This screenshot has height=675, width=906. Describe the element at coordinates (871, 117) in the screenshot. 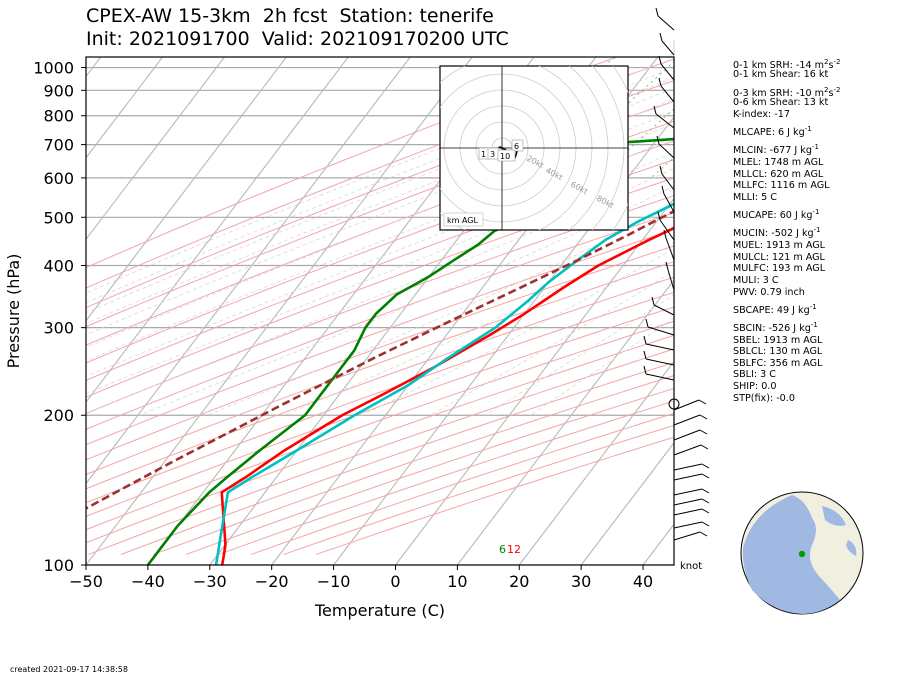

I see `mixing-ratio-line` at that location.